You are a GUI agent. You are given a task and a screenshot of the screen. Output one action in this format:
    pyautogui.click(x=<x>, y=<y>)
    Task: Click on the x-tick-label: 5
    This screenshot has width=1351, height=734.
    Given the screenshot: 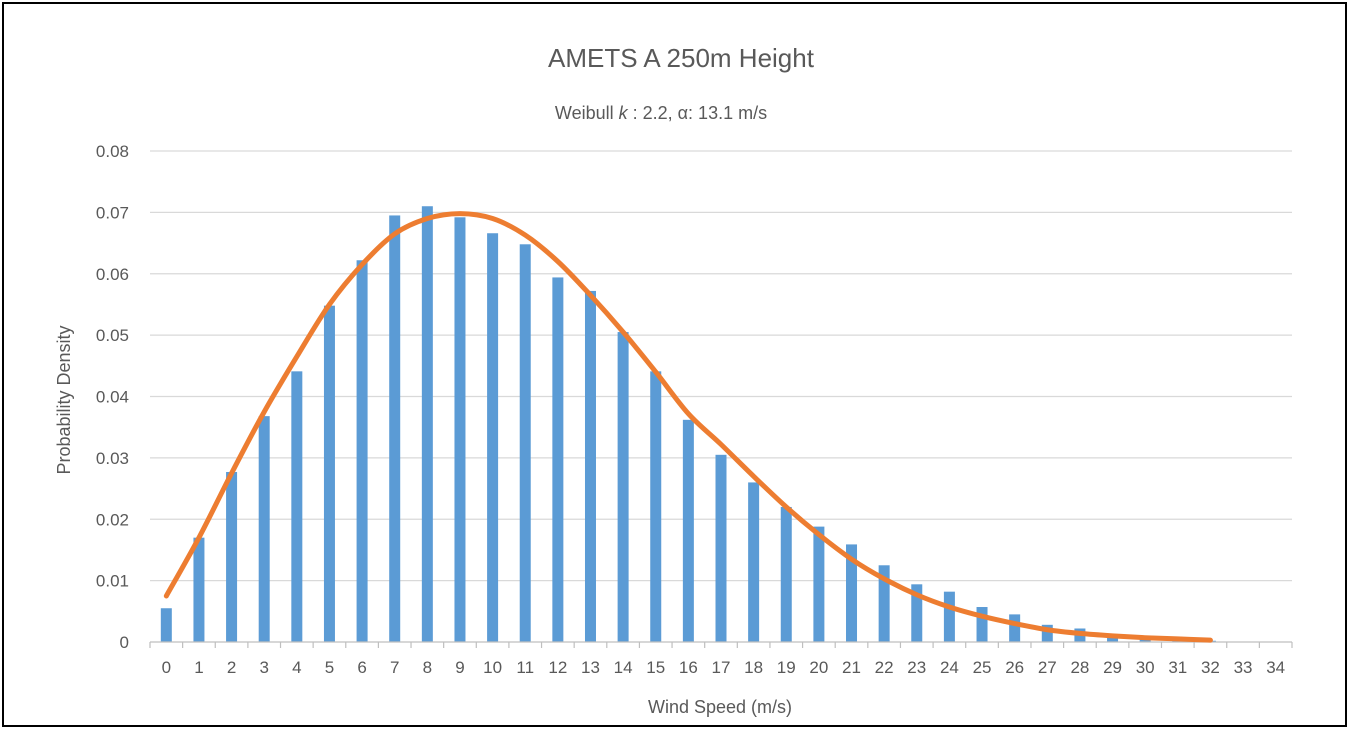 What is the action you would take?
    pyautogui.click(x=329, y=667)
    